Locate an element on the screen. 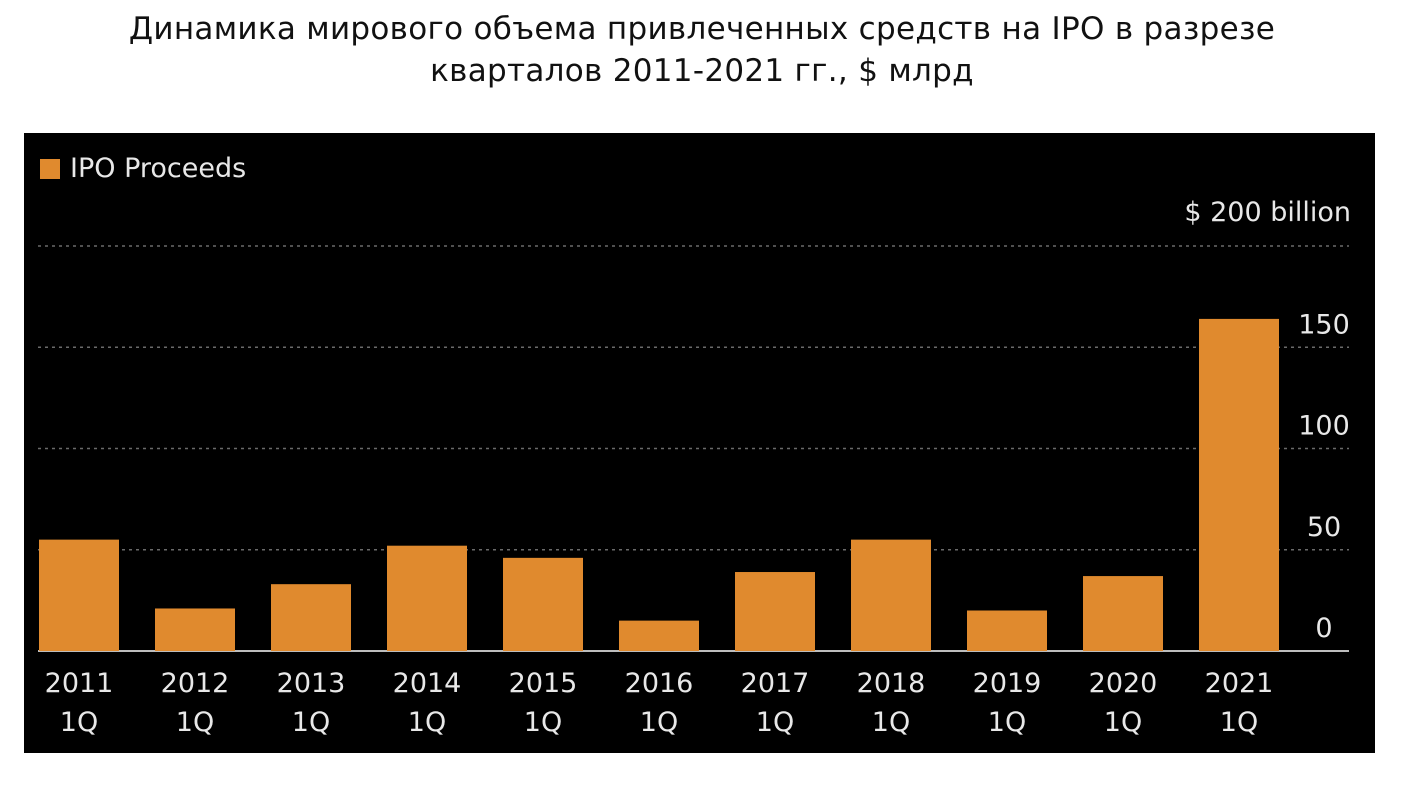 This screenshot has height=806, width=1404. x-tick-label-year-2012: 2012 is located at coordinates (195, 683).